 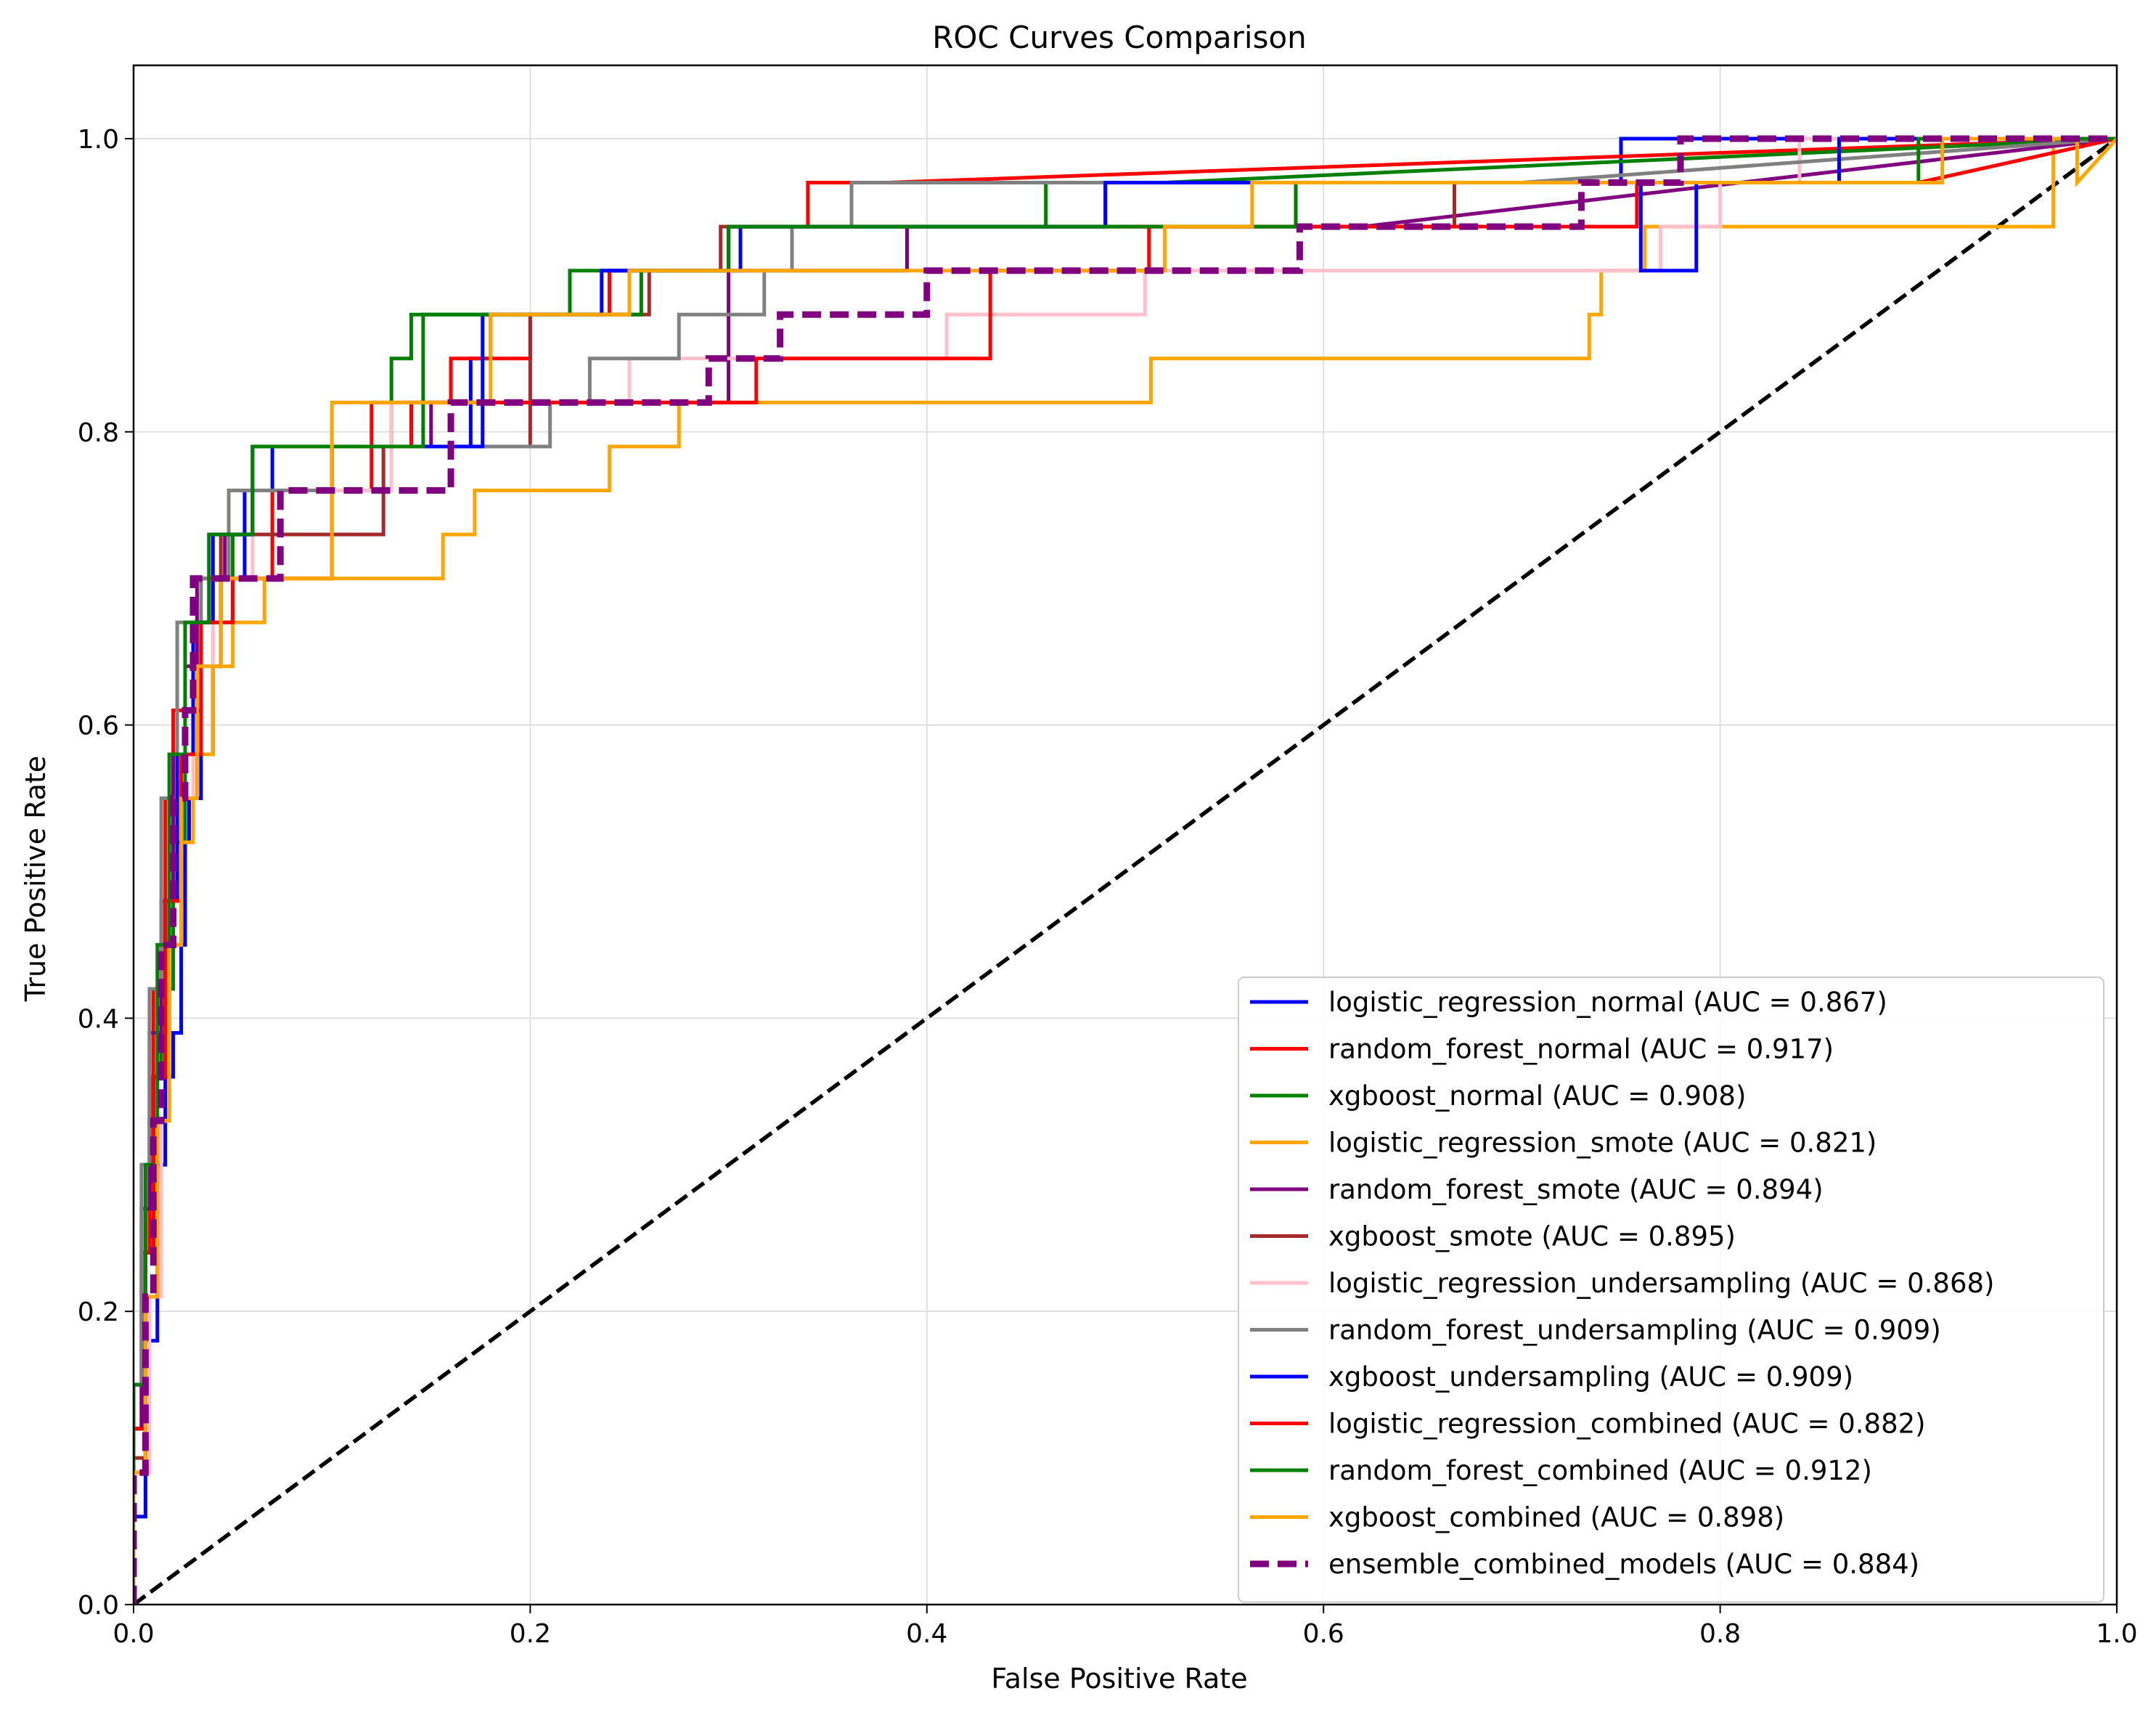 I want to click on legend-label: xgboost_smote (AUC = 0.895), so click(x=1532, y=1237).